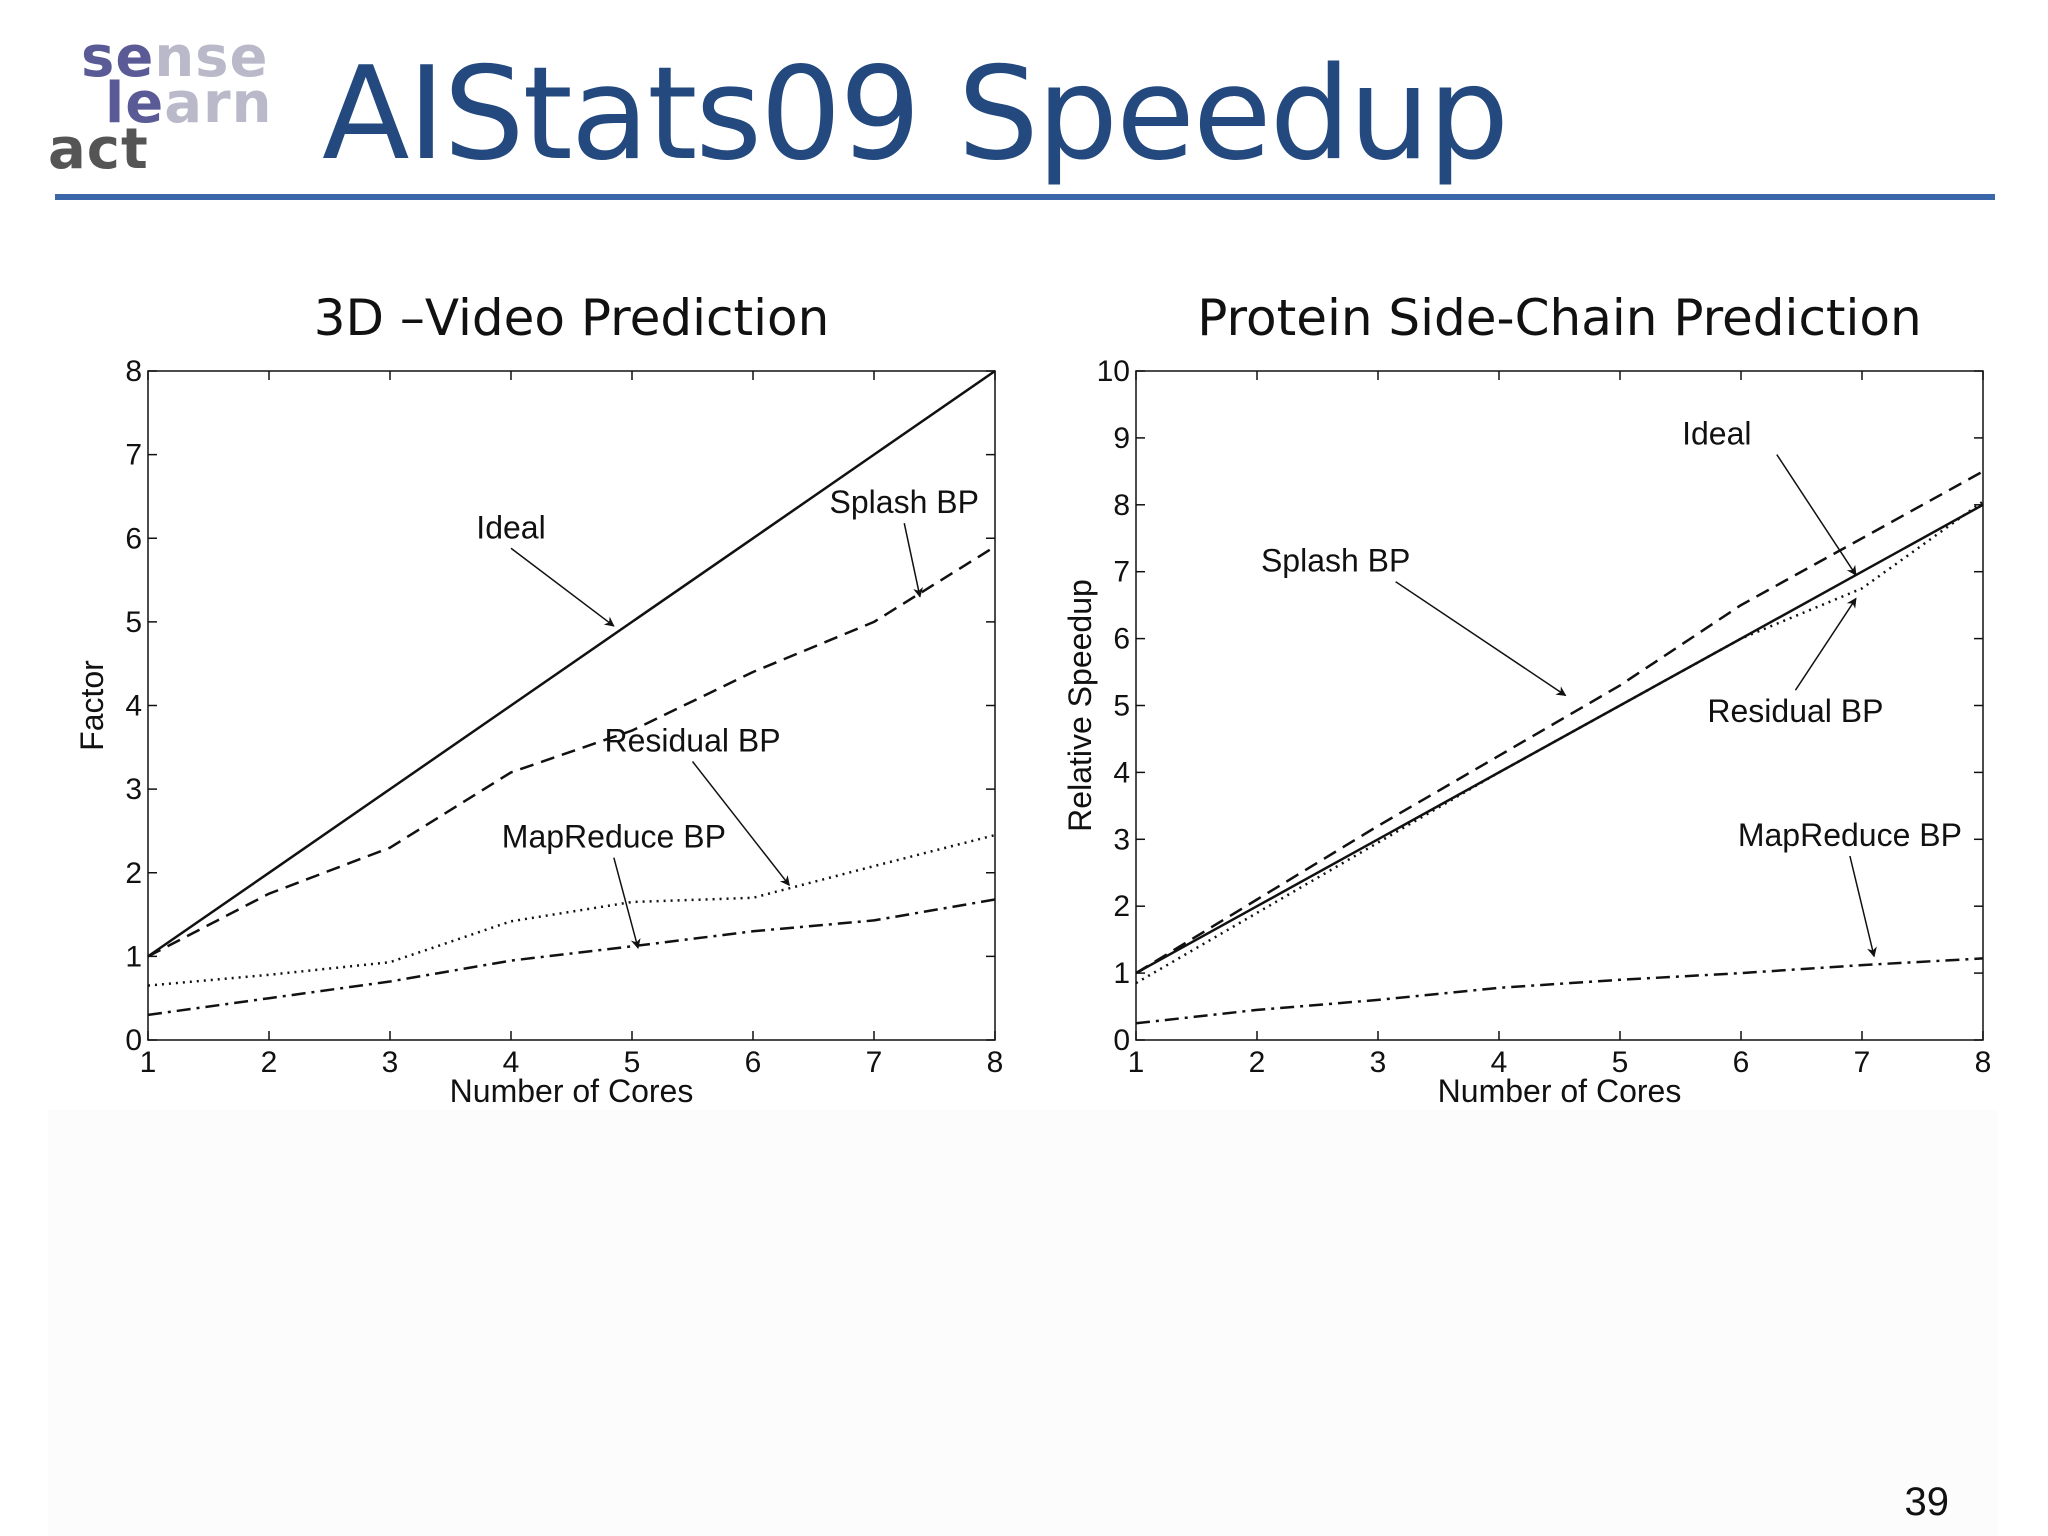 The width and height of the screenshot is (2048, 1536). I want to click on chart-0-x-tick-label: 2, so click(269, 1062).